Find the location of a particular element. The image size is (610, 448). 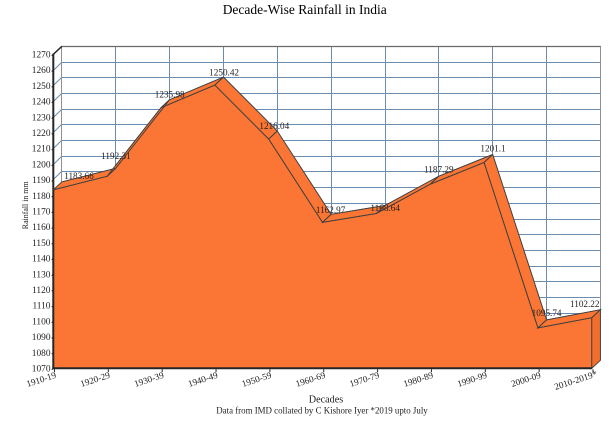

svg-text: 1095.74 is located at coordinates (547, 313).